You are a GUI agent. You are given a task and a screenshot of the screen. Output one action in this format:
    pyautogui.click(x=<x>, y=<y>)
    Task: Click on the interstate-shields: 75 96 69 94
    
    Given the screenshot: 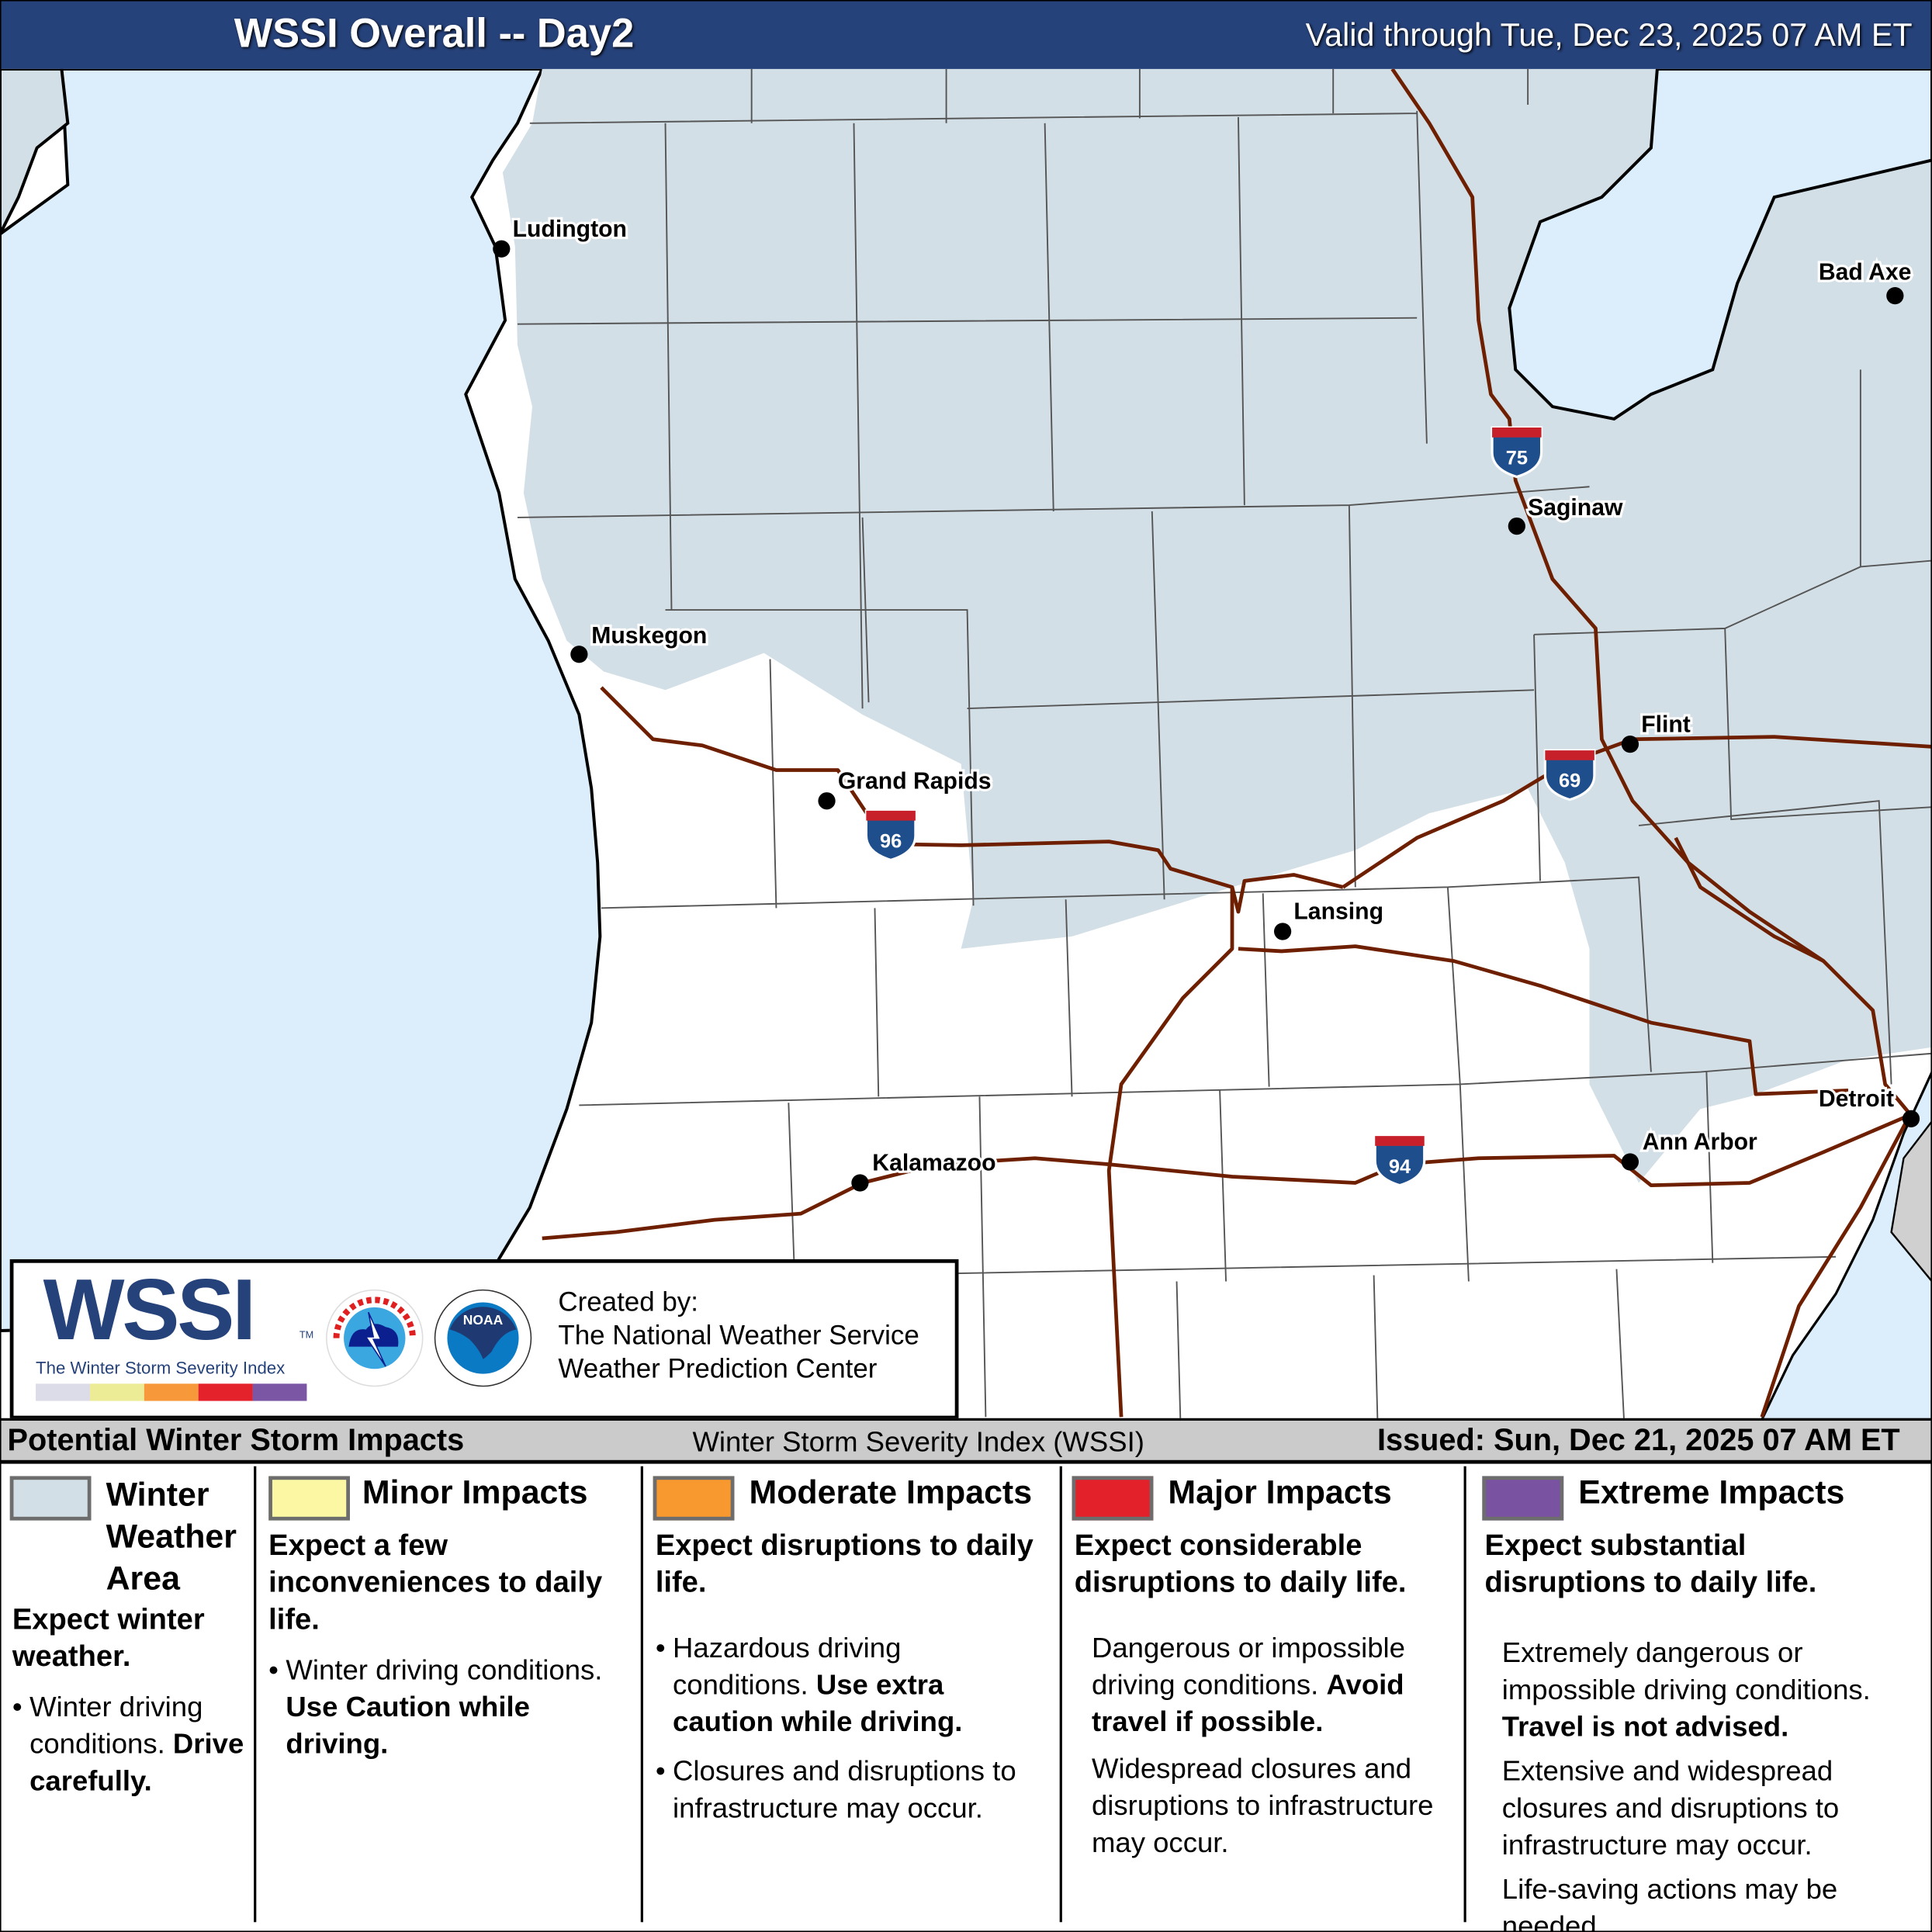 What is the action you would take?
    pyautogui.click(x=1230, y=806)
    